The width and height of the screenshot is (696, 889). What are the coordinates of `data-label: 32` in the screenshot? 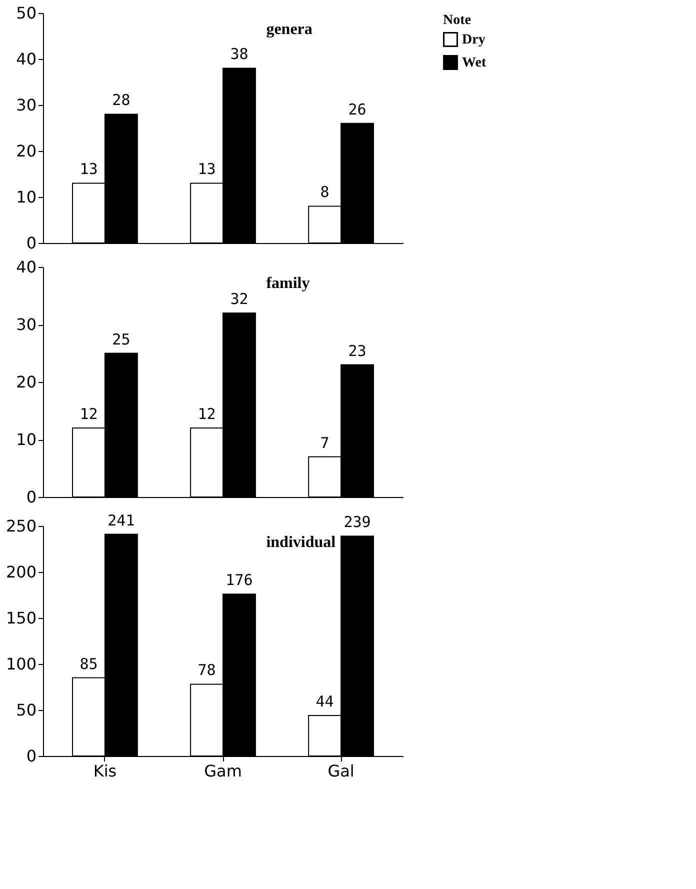 It's located at (239, 299).